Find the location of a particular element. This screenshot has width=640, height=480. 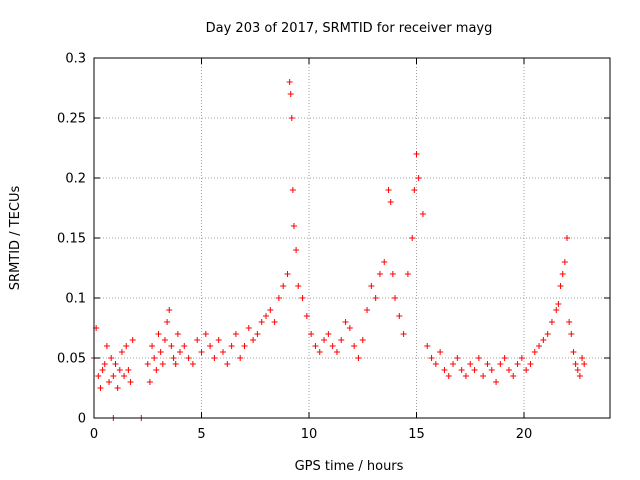

x-axis-label: GPS time / hours is located at coordinates (349, 466).